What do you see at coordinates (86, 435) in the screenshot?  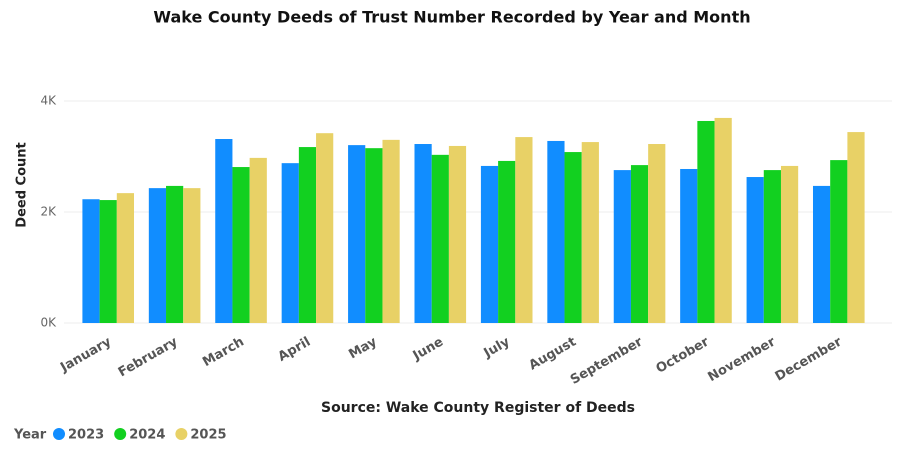 I see `legend-label: 2023` at bounding box center [86, 435].